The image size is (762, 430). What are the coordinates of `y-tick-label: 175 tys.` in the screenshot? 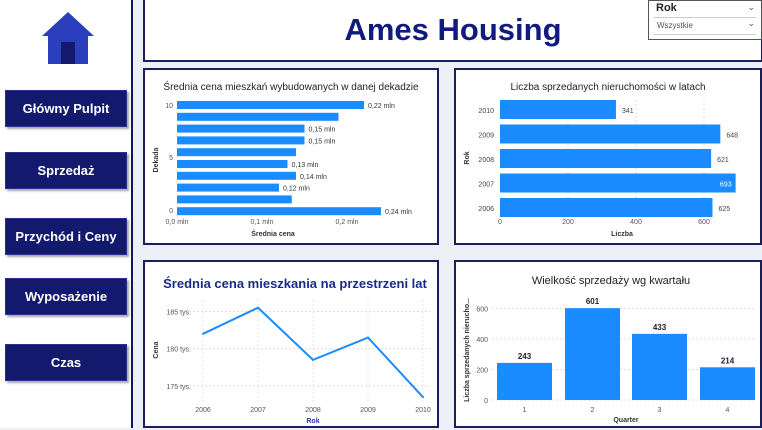 It's located at (178, 387).